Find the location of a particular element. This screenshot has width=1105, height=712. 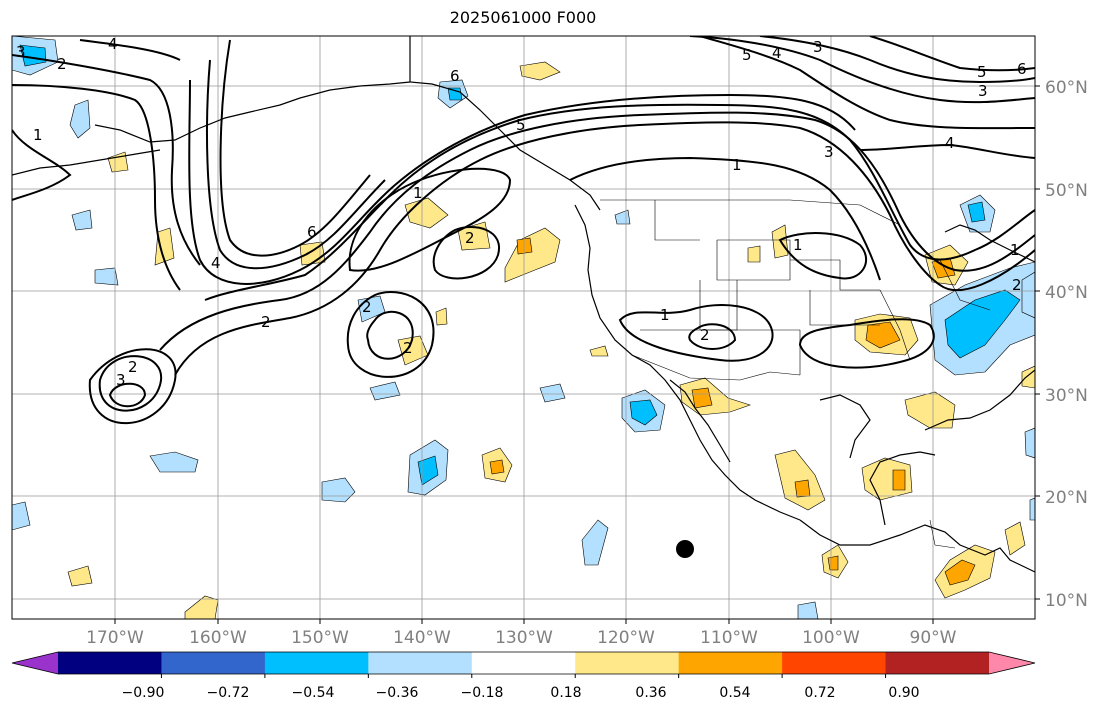

lon-label-170w: 170°W is located at coordinates (115, 638).